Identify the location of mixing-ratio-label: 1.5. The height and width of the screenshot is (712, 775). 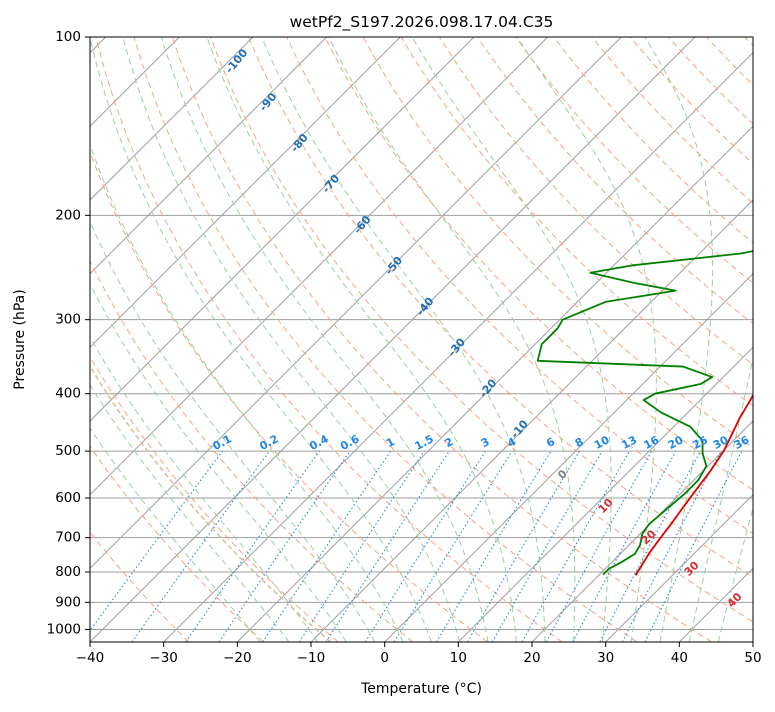
(424, 442).